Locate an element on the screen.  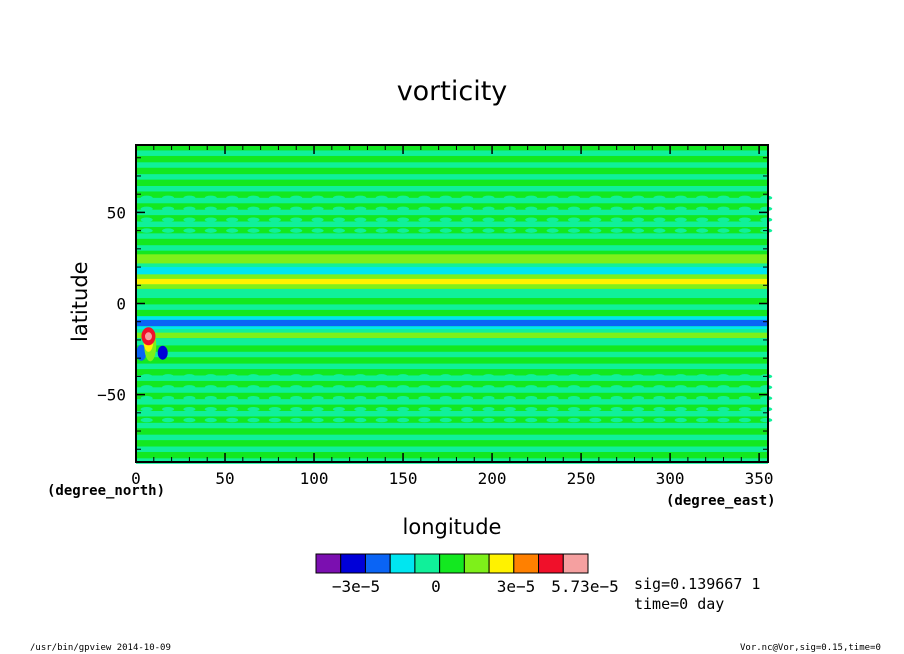
negative-band is located at coordinates (452, 323).